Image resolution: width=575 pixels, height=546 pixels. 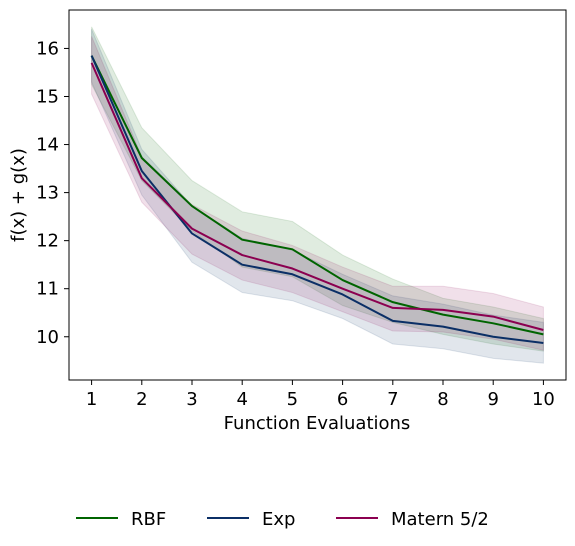 I want to click on x-tick-label: 8, so click(x=442, y=399).